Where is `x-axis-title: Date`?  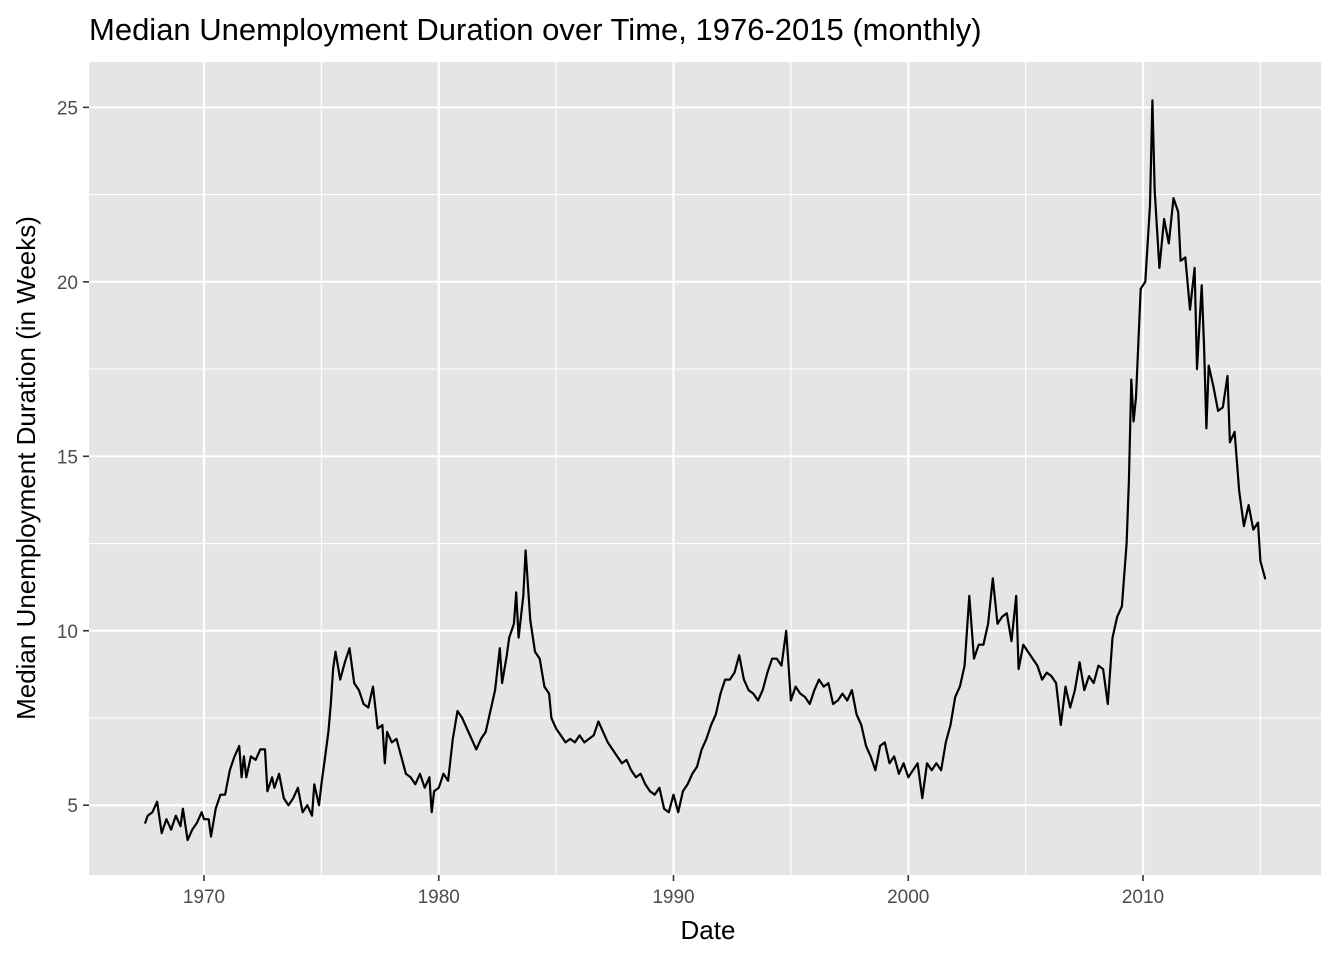
x-axis-title: Date is located at coordinates (708, 930).